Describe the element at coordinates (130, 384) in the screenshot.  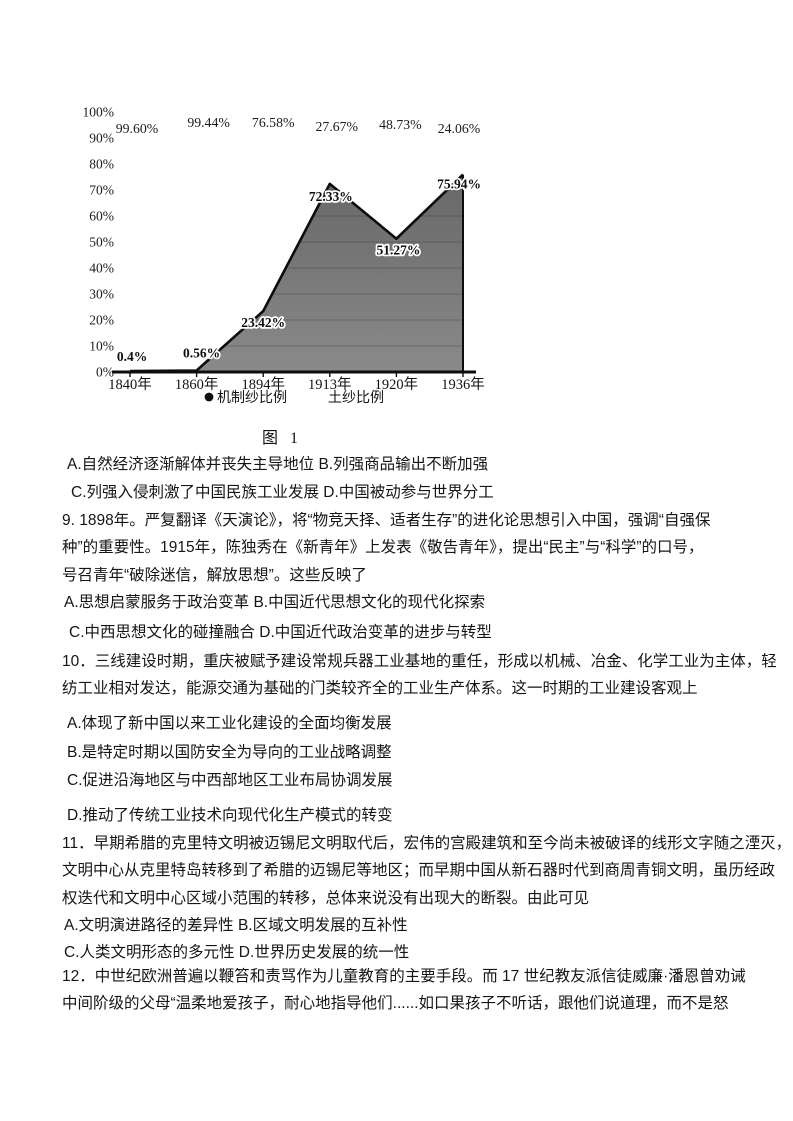
I see `x-tick-label: 1840年` at that location.